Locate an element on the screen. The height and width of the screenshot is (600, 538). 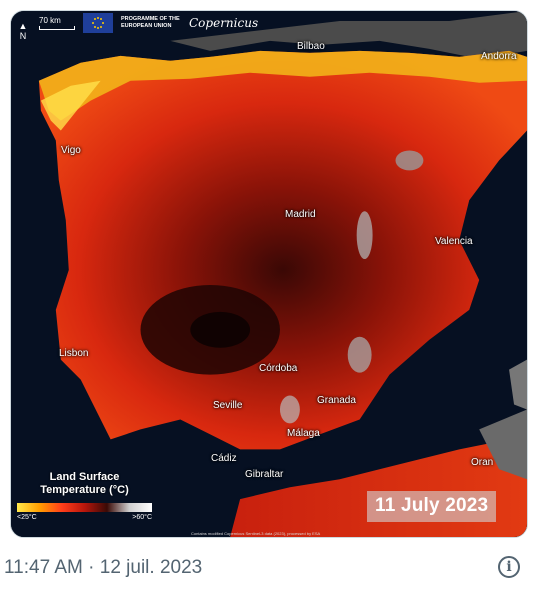
city-label-gibraltar: Gibraltar is located at coordinates (264, 474).